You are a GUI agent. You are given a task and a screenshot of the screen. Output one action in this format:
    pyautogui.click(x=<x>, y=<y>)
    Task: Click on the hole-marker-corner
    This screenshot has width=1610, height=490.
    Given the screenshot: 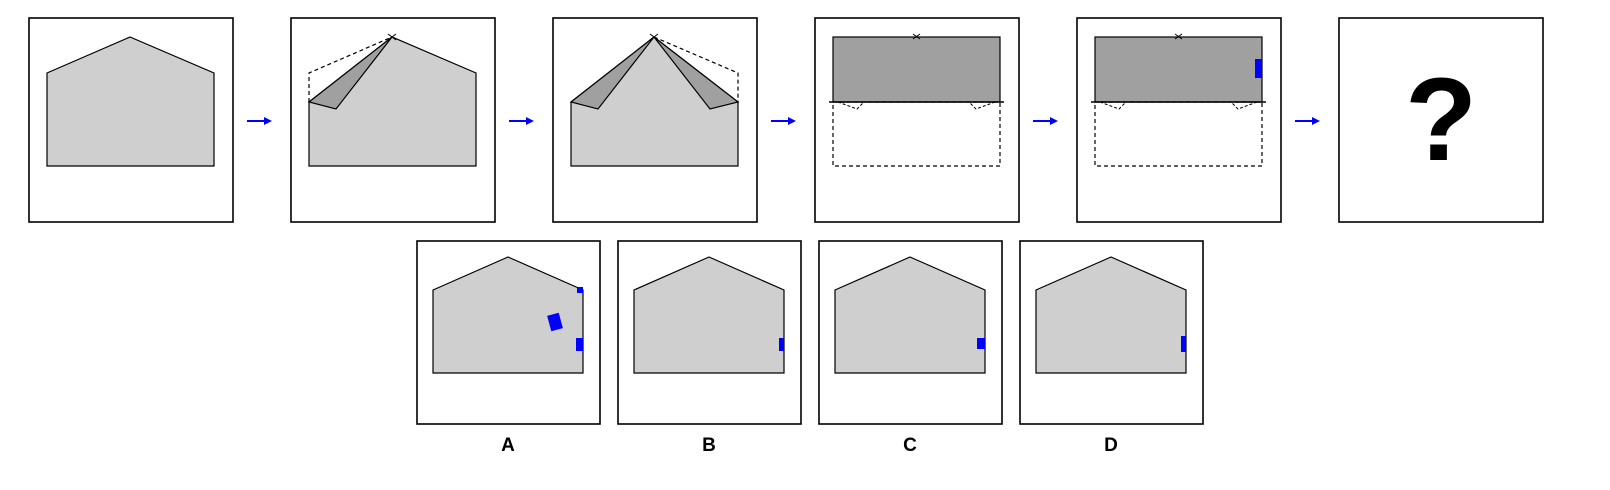 What is the action you would take?
    pyautogui.click(x=580, y=290)
    